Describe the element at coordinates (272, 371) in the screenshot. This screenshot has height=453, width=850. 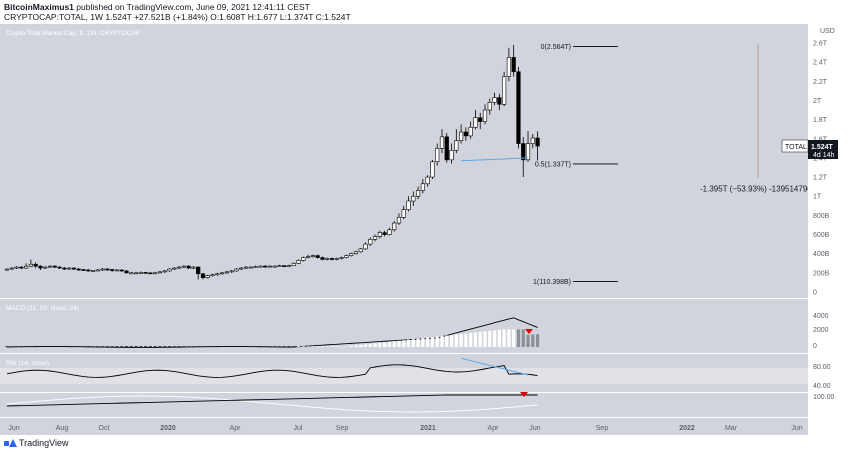
I see `rsi-line` at that location.